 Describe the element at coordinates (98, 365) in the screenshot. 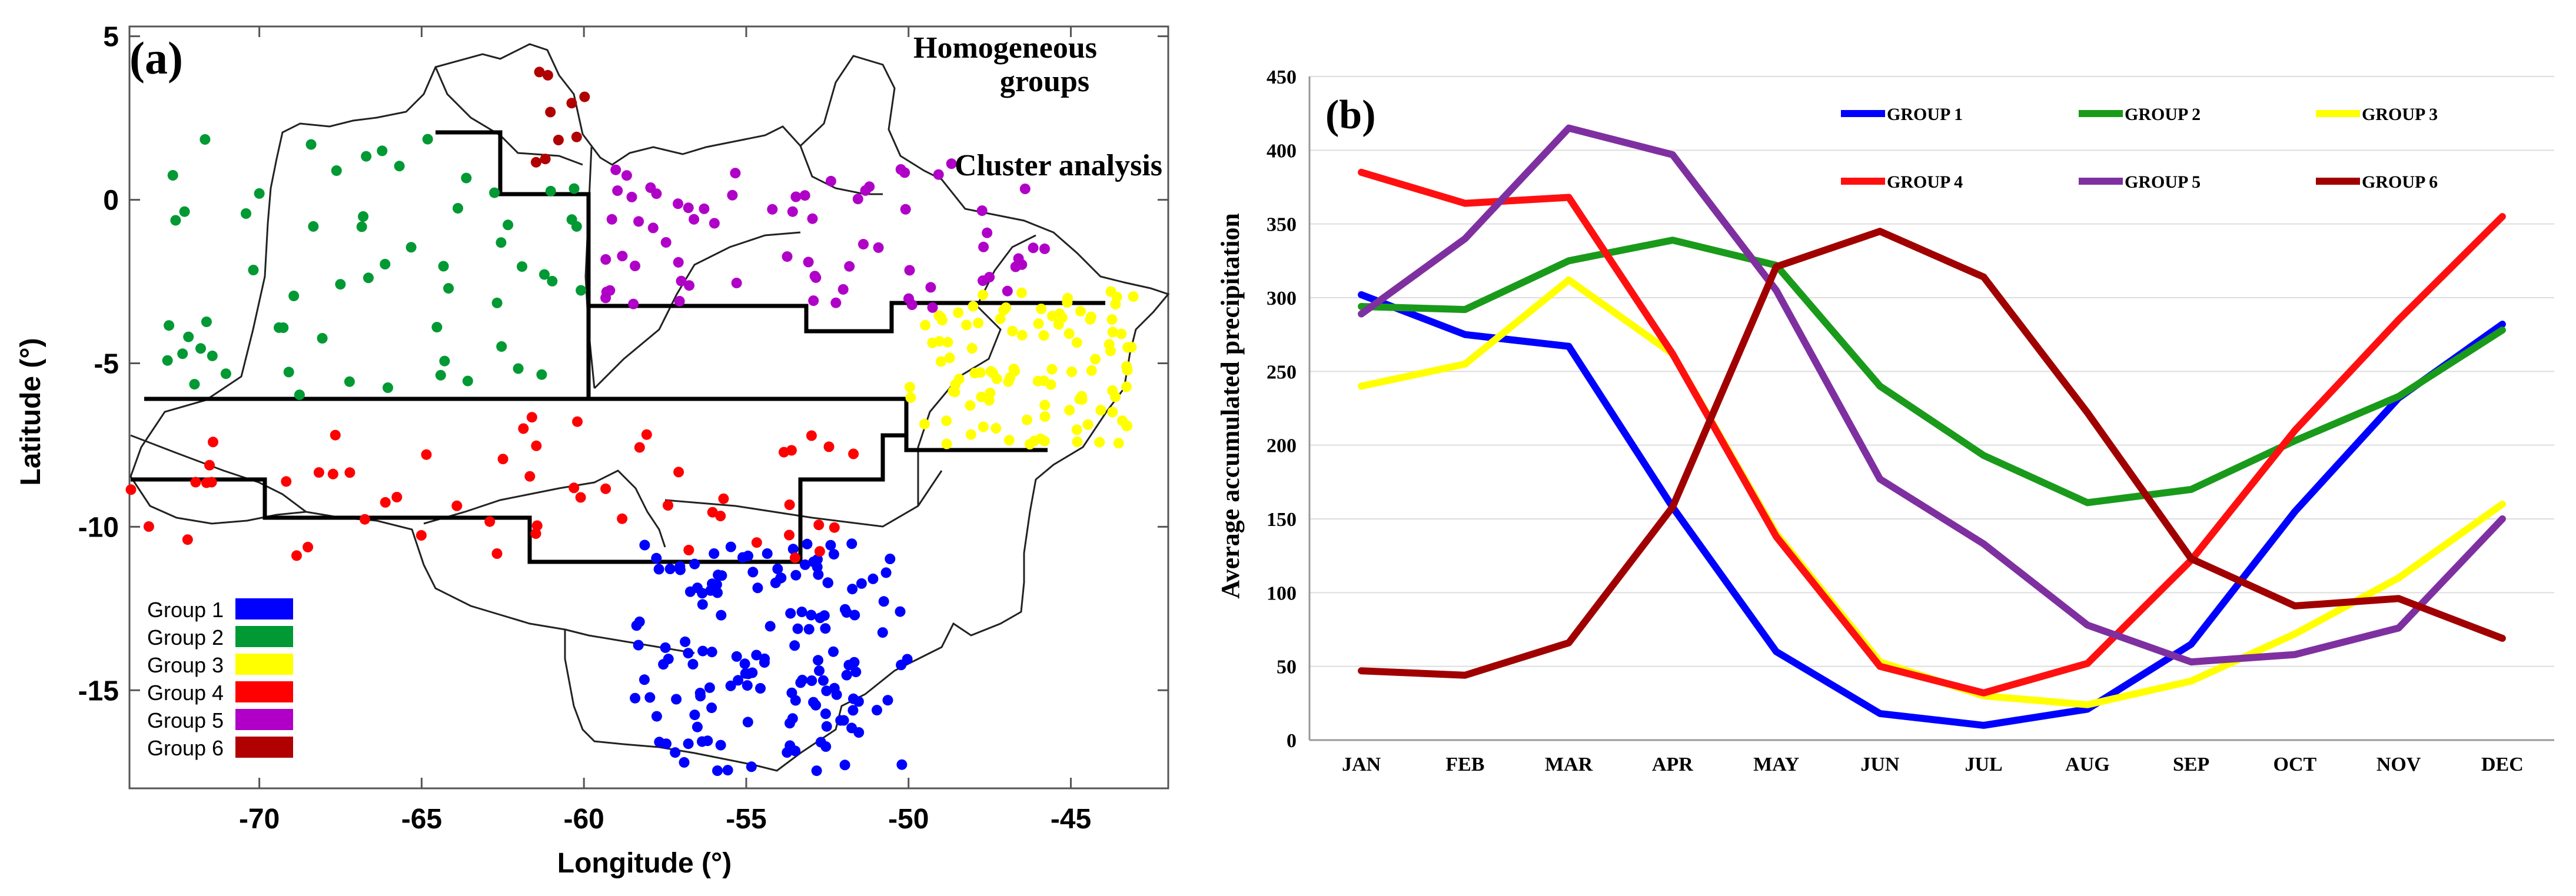

I see `map-y-tick-labels: 5 0 -5 -10 -15` at that location.